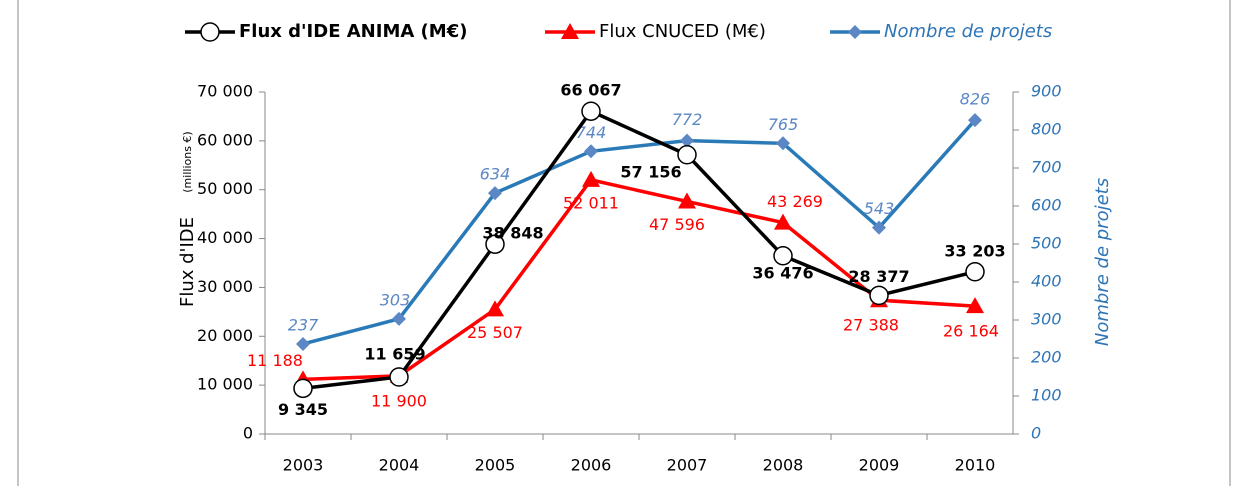  What do you see at coordinates (495, 174) in the screenshot?
I see `data-label: 634` at bounding box center [495, 174].